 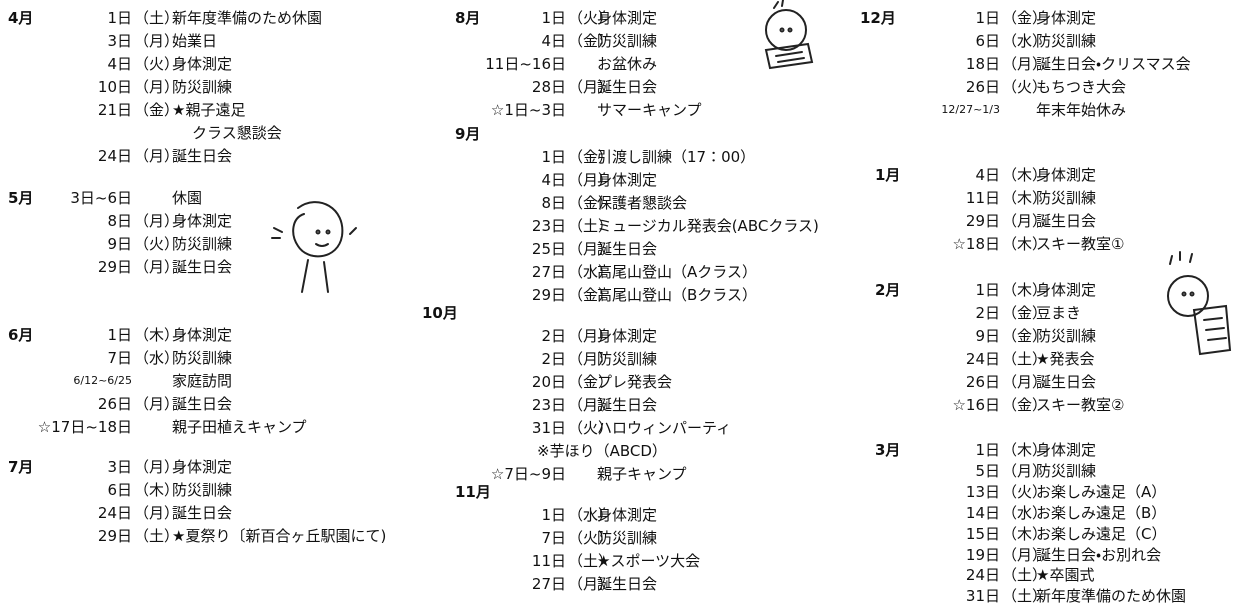 What do you see at coordinates (119, 358) in the screenshot?
I see `entry-date: 7日` at bounding box center [119, 358].